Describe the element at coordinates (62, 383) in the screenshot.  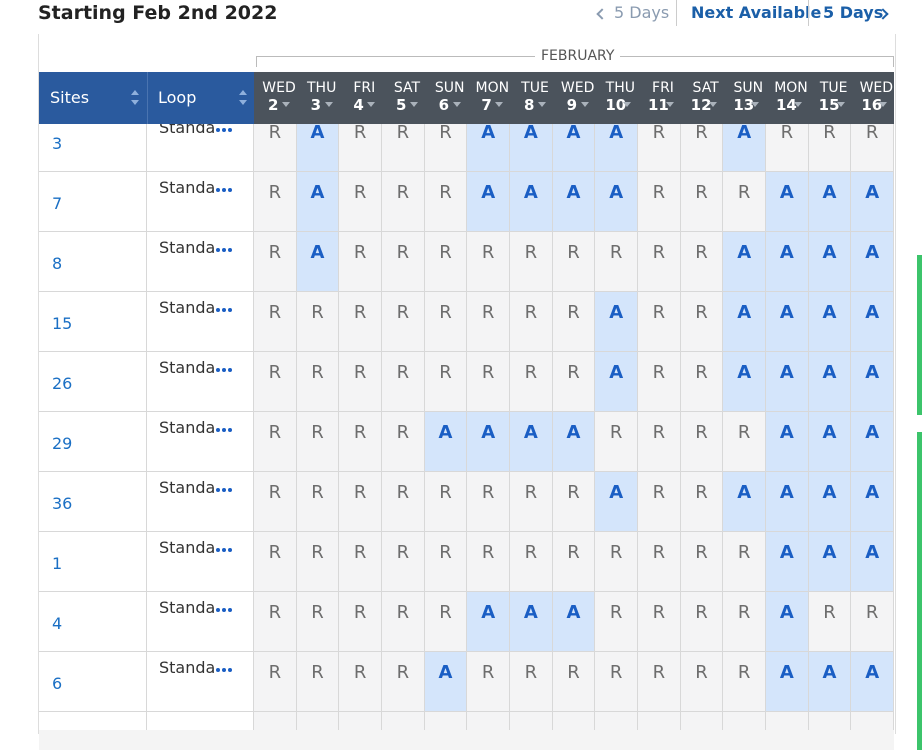
I see `site-link: 26` at that location.